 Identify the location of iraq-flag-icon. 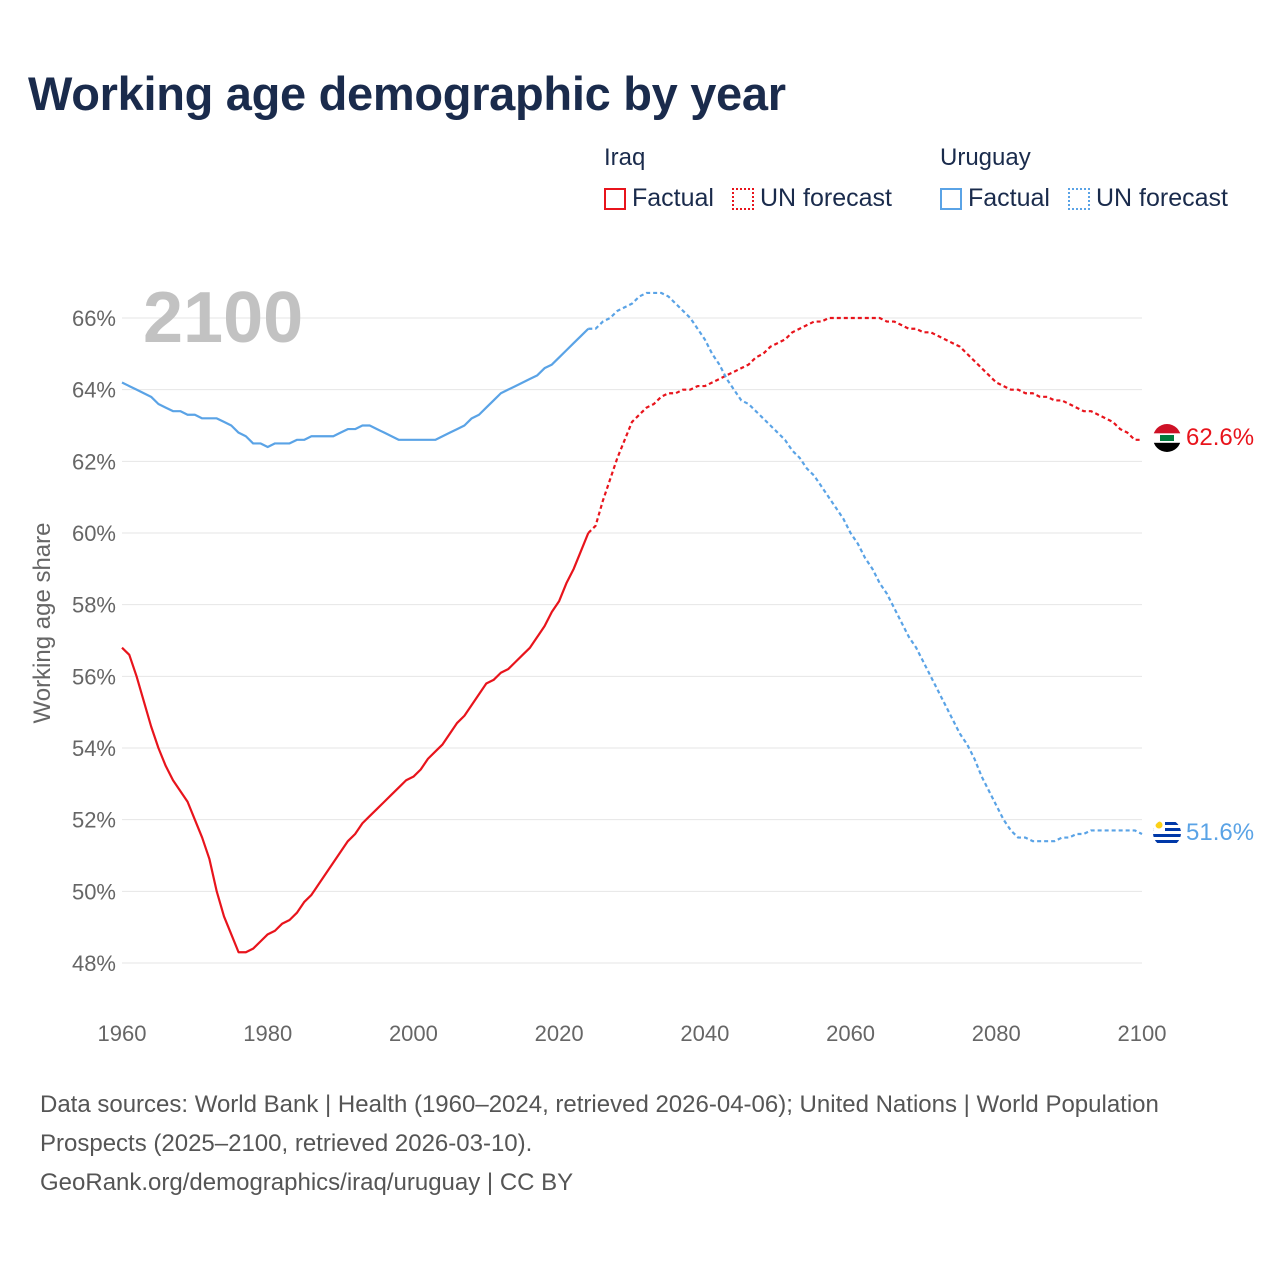
(1167, 438).